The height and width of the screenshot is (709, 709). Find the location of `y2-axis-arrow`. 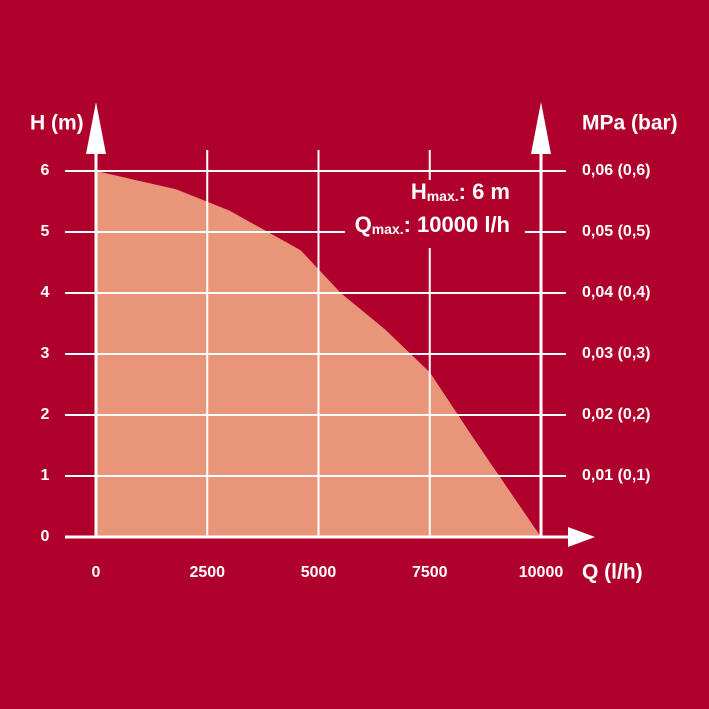

y2-axis-arrow is located at coordinates (541, 128).